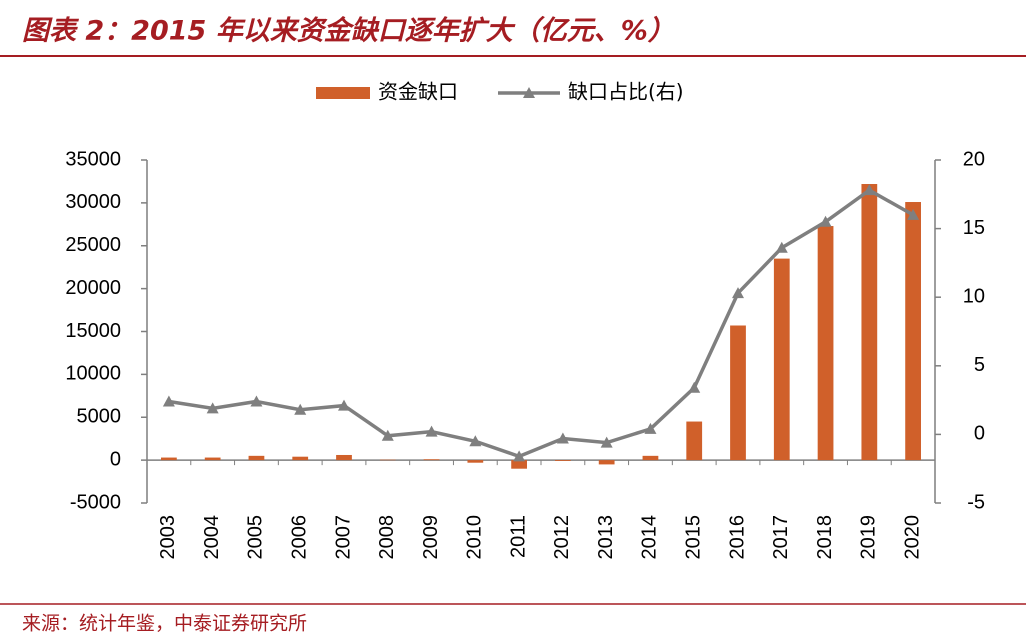 The image size is (1026, 641). I want to click on y-tick-label: 0, so click(115, 459).